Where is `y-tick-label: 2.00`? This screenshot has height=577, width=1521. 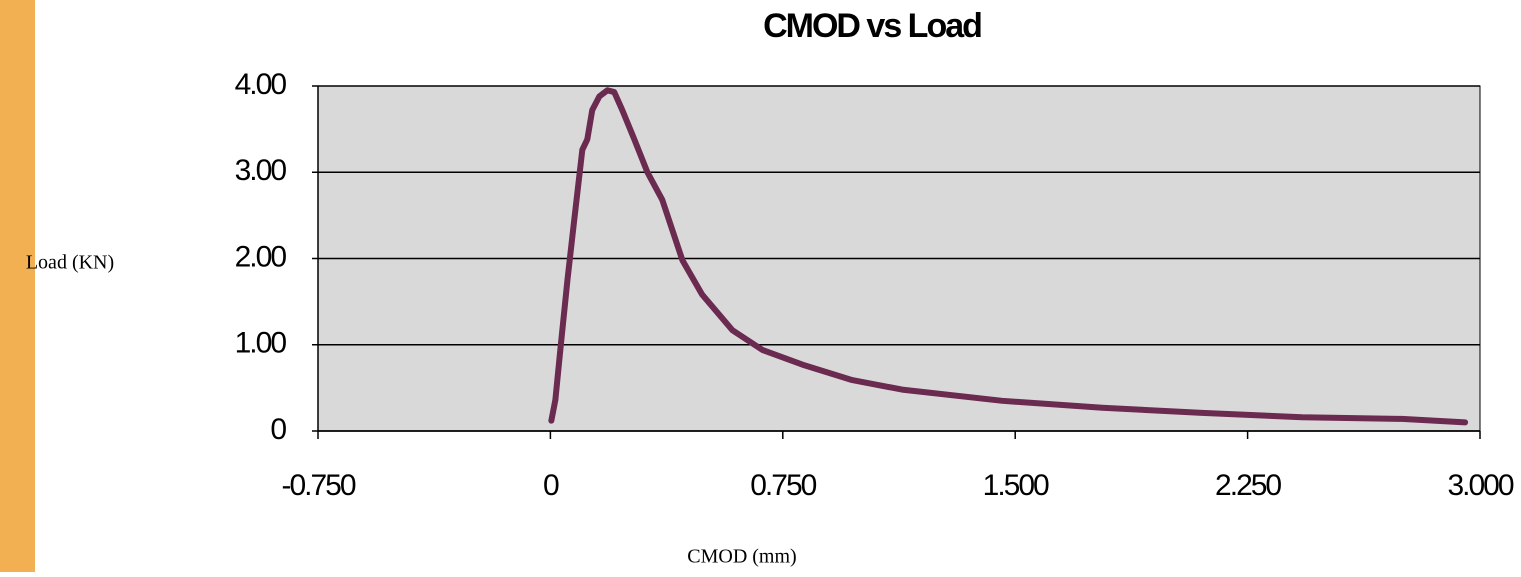
y-tick-label: 2.00 is located at coordinates (261, 256).